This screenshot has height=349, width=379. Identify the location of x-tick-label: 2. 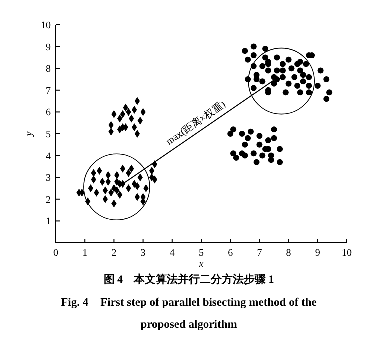
(114, 253).